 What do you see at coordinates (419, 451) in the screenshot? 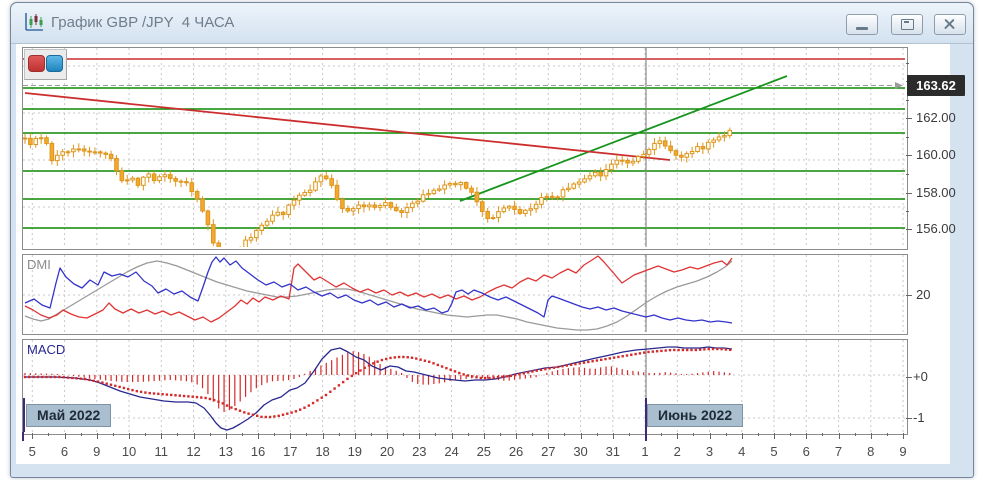
I see `date-label: 23` at bounding box center [419, 451].